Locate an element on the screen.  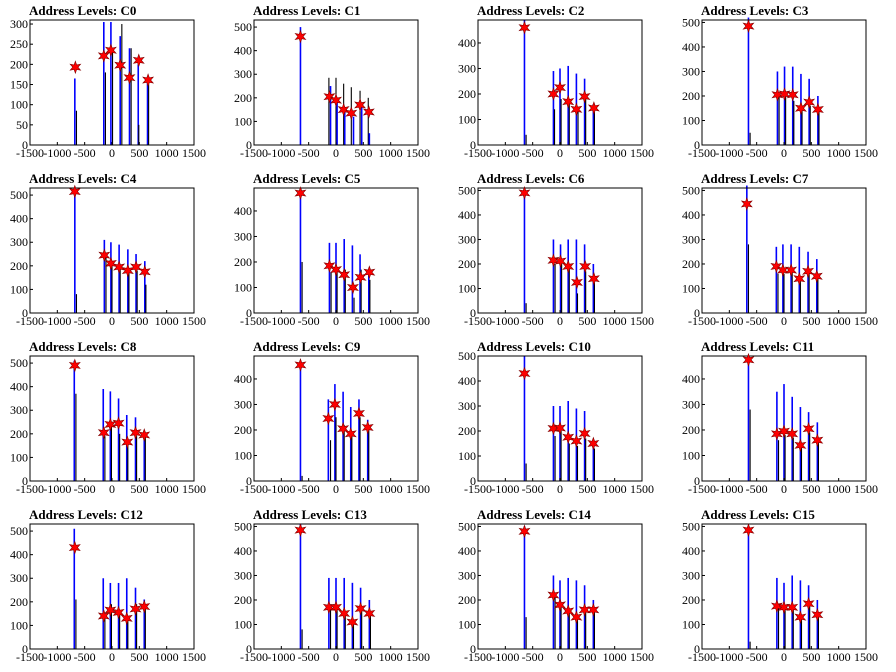
subplot-title: Address Levels: C1 is located at coordinates (306, 10).